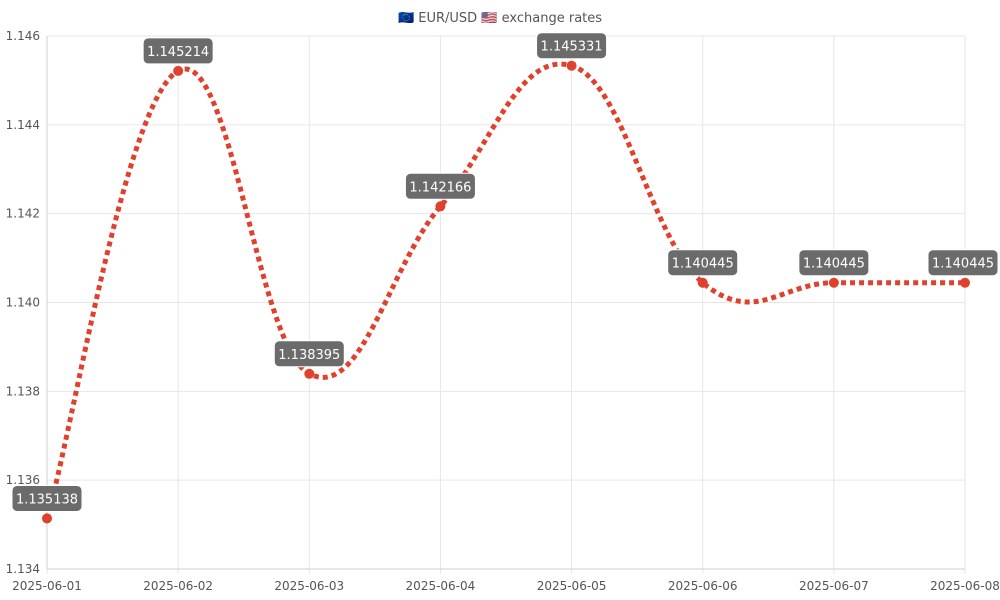 The image size is (1000, 600). I want to click on data-label: 1.138395, so click(309, 354).